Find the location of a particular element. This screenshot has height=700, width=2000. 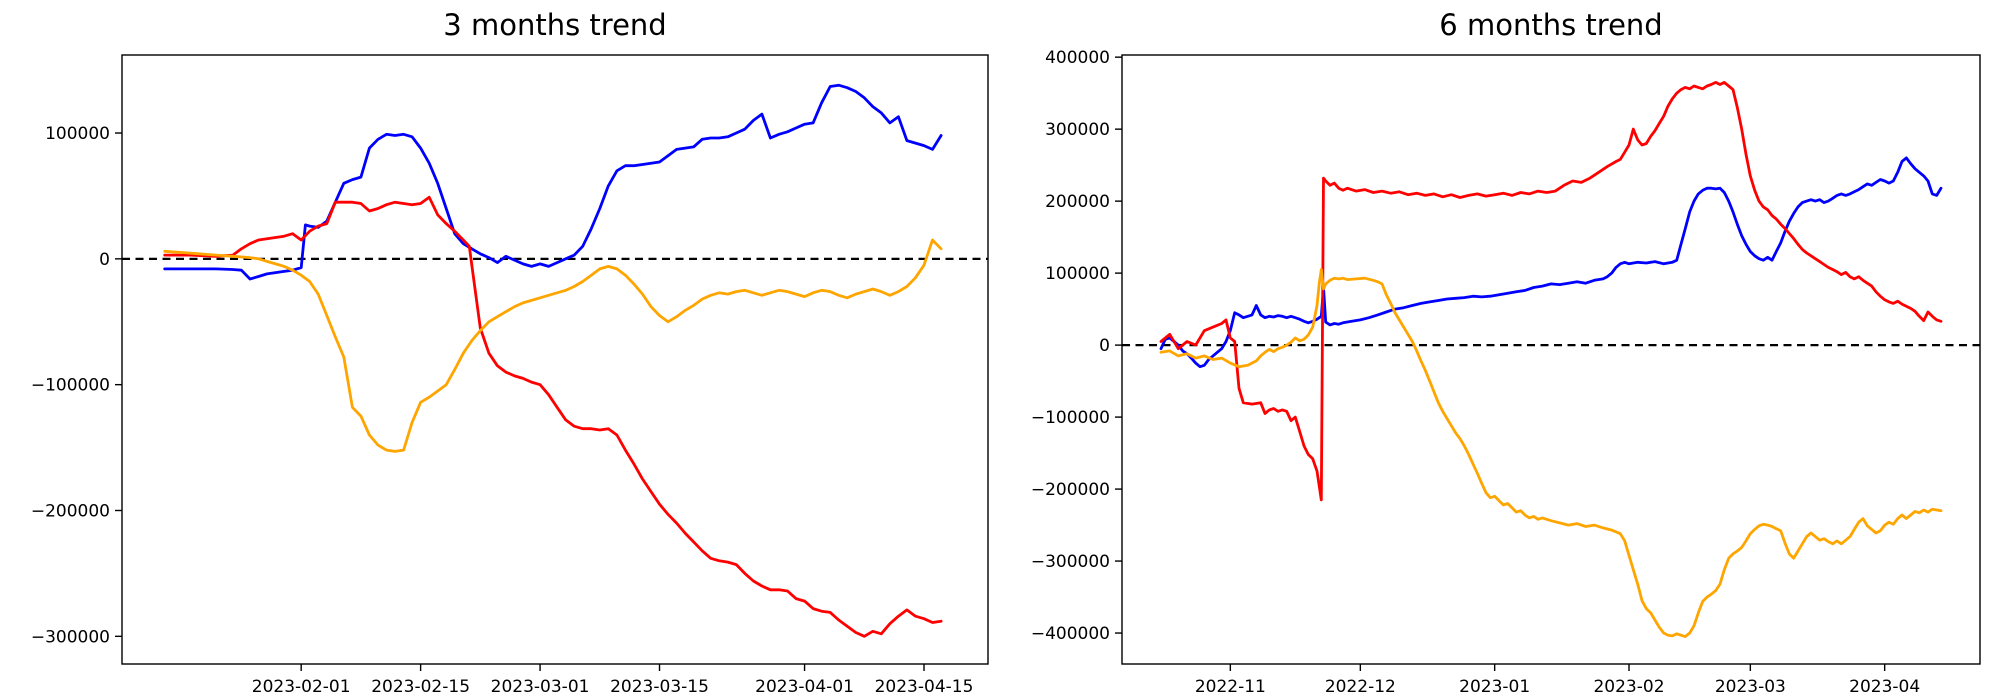

x-tick-label: 2023-03 is located at coordinates (1750, 687).